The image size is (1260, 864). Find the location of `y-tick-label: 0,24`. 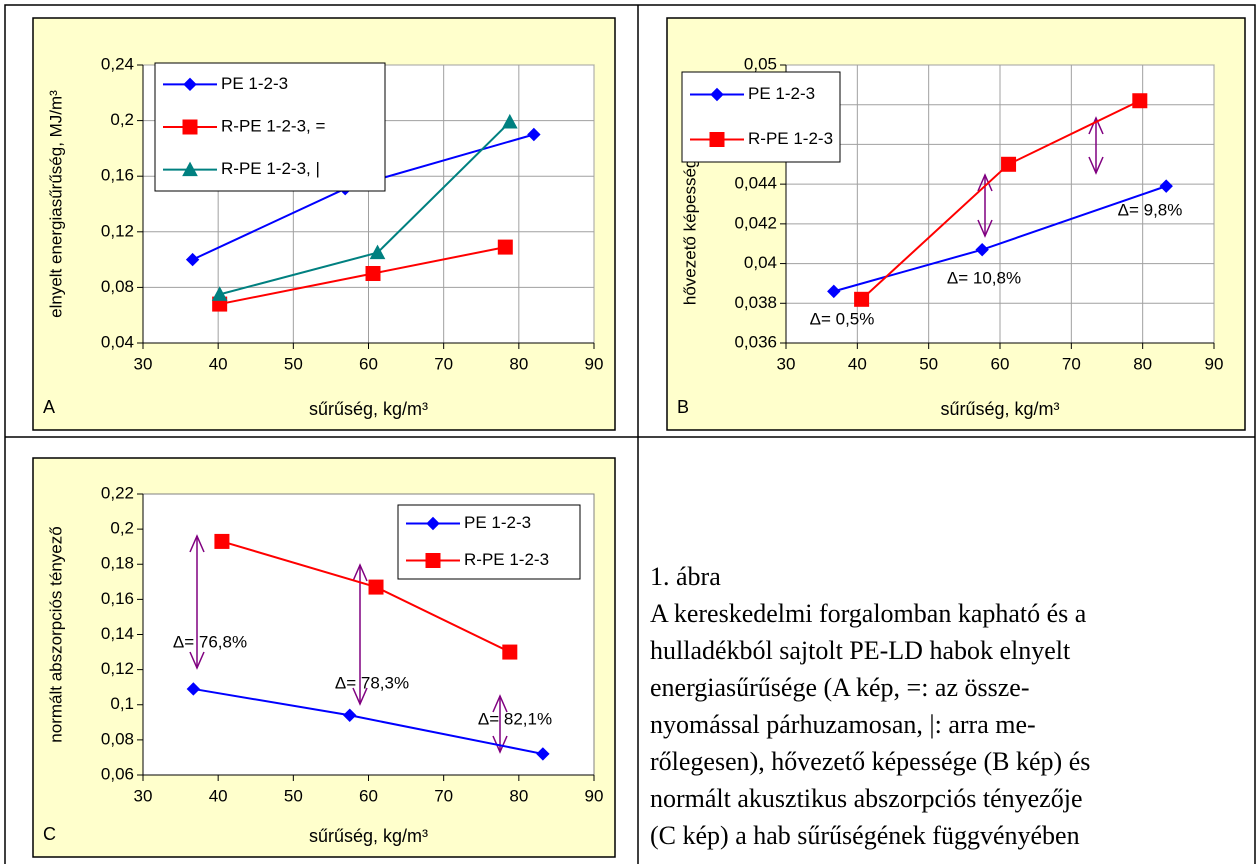

y-tick-label: 0,24 is located at coordinates (117, 63).